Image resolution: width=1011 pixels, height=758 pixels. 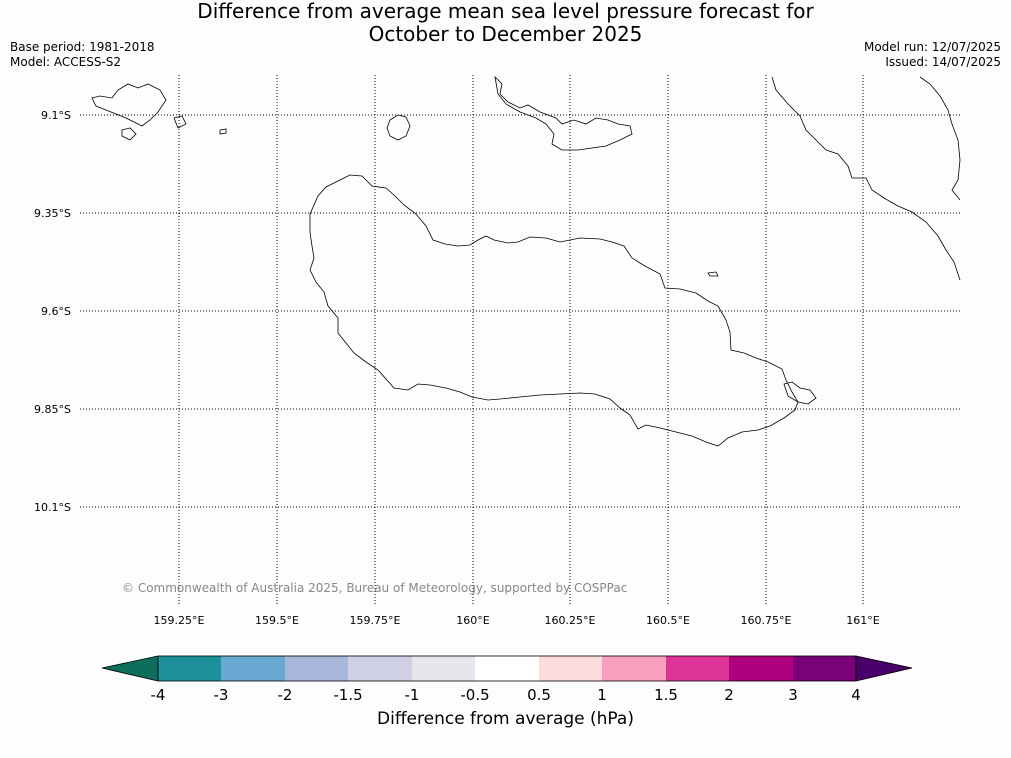 What do you see at coordinates (474, 695) in the screenshot?
I see `colorbar-tick-label: -0.5` at bounding box center [474, 695].